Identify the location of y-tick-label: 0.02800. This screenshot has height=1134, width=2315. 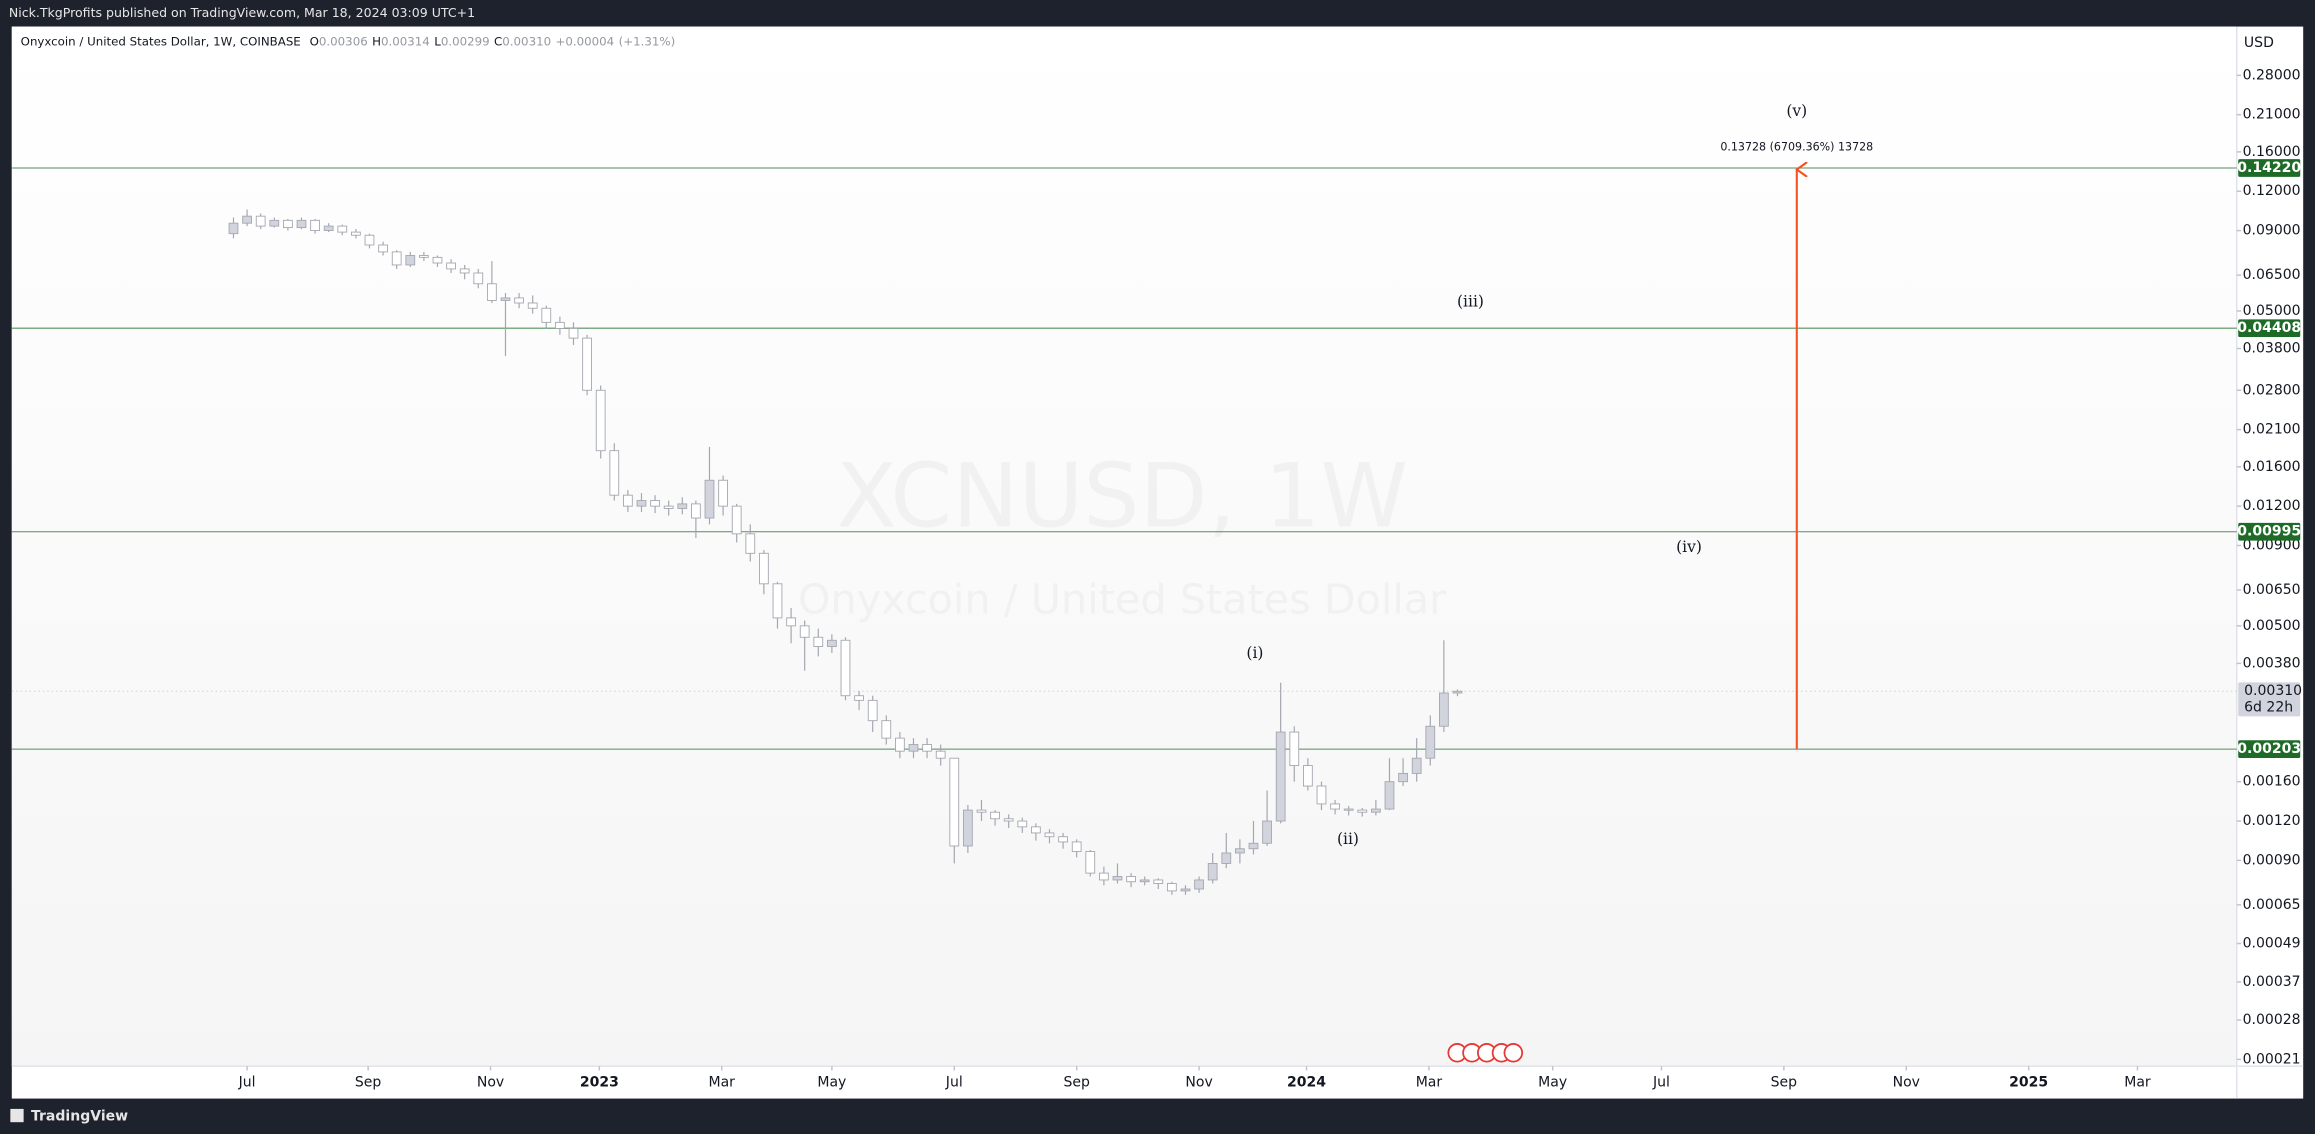
(2272, 390).